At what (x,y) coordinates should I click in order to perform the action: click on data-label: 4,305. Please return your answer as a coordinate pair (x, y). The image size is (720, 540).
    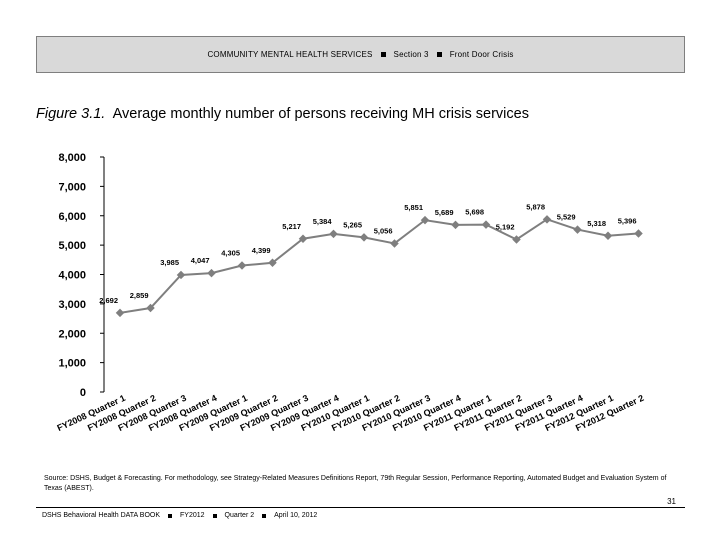
    Looking at the image, I should click on (230, 253).